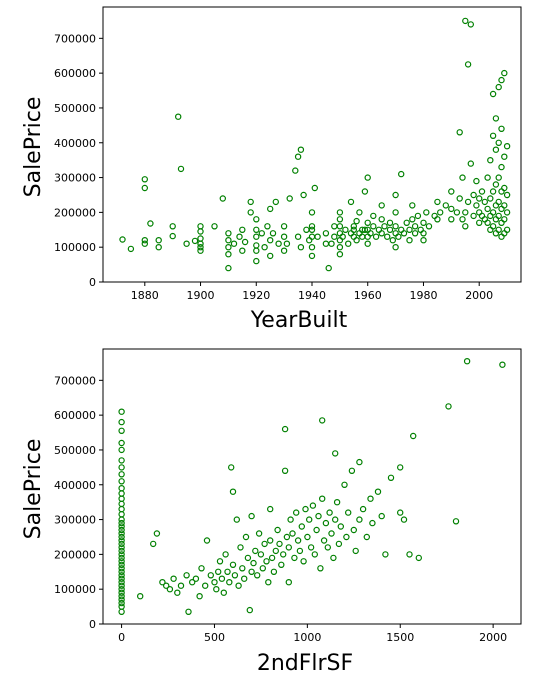 The width and height of the screenshot is (550, 680). Describe the element at coordinates (75, 450) in the screenshot. I see `y-tick-label: 500000` at that location.